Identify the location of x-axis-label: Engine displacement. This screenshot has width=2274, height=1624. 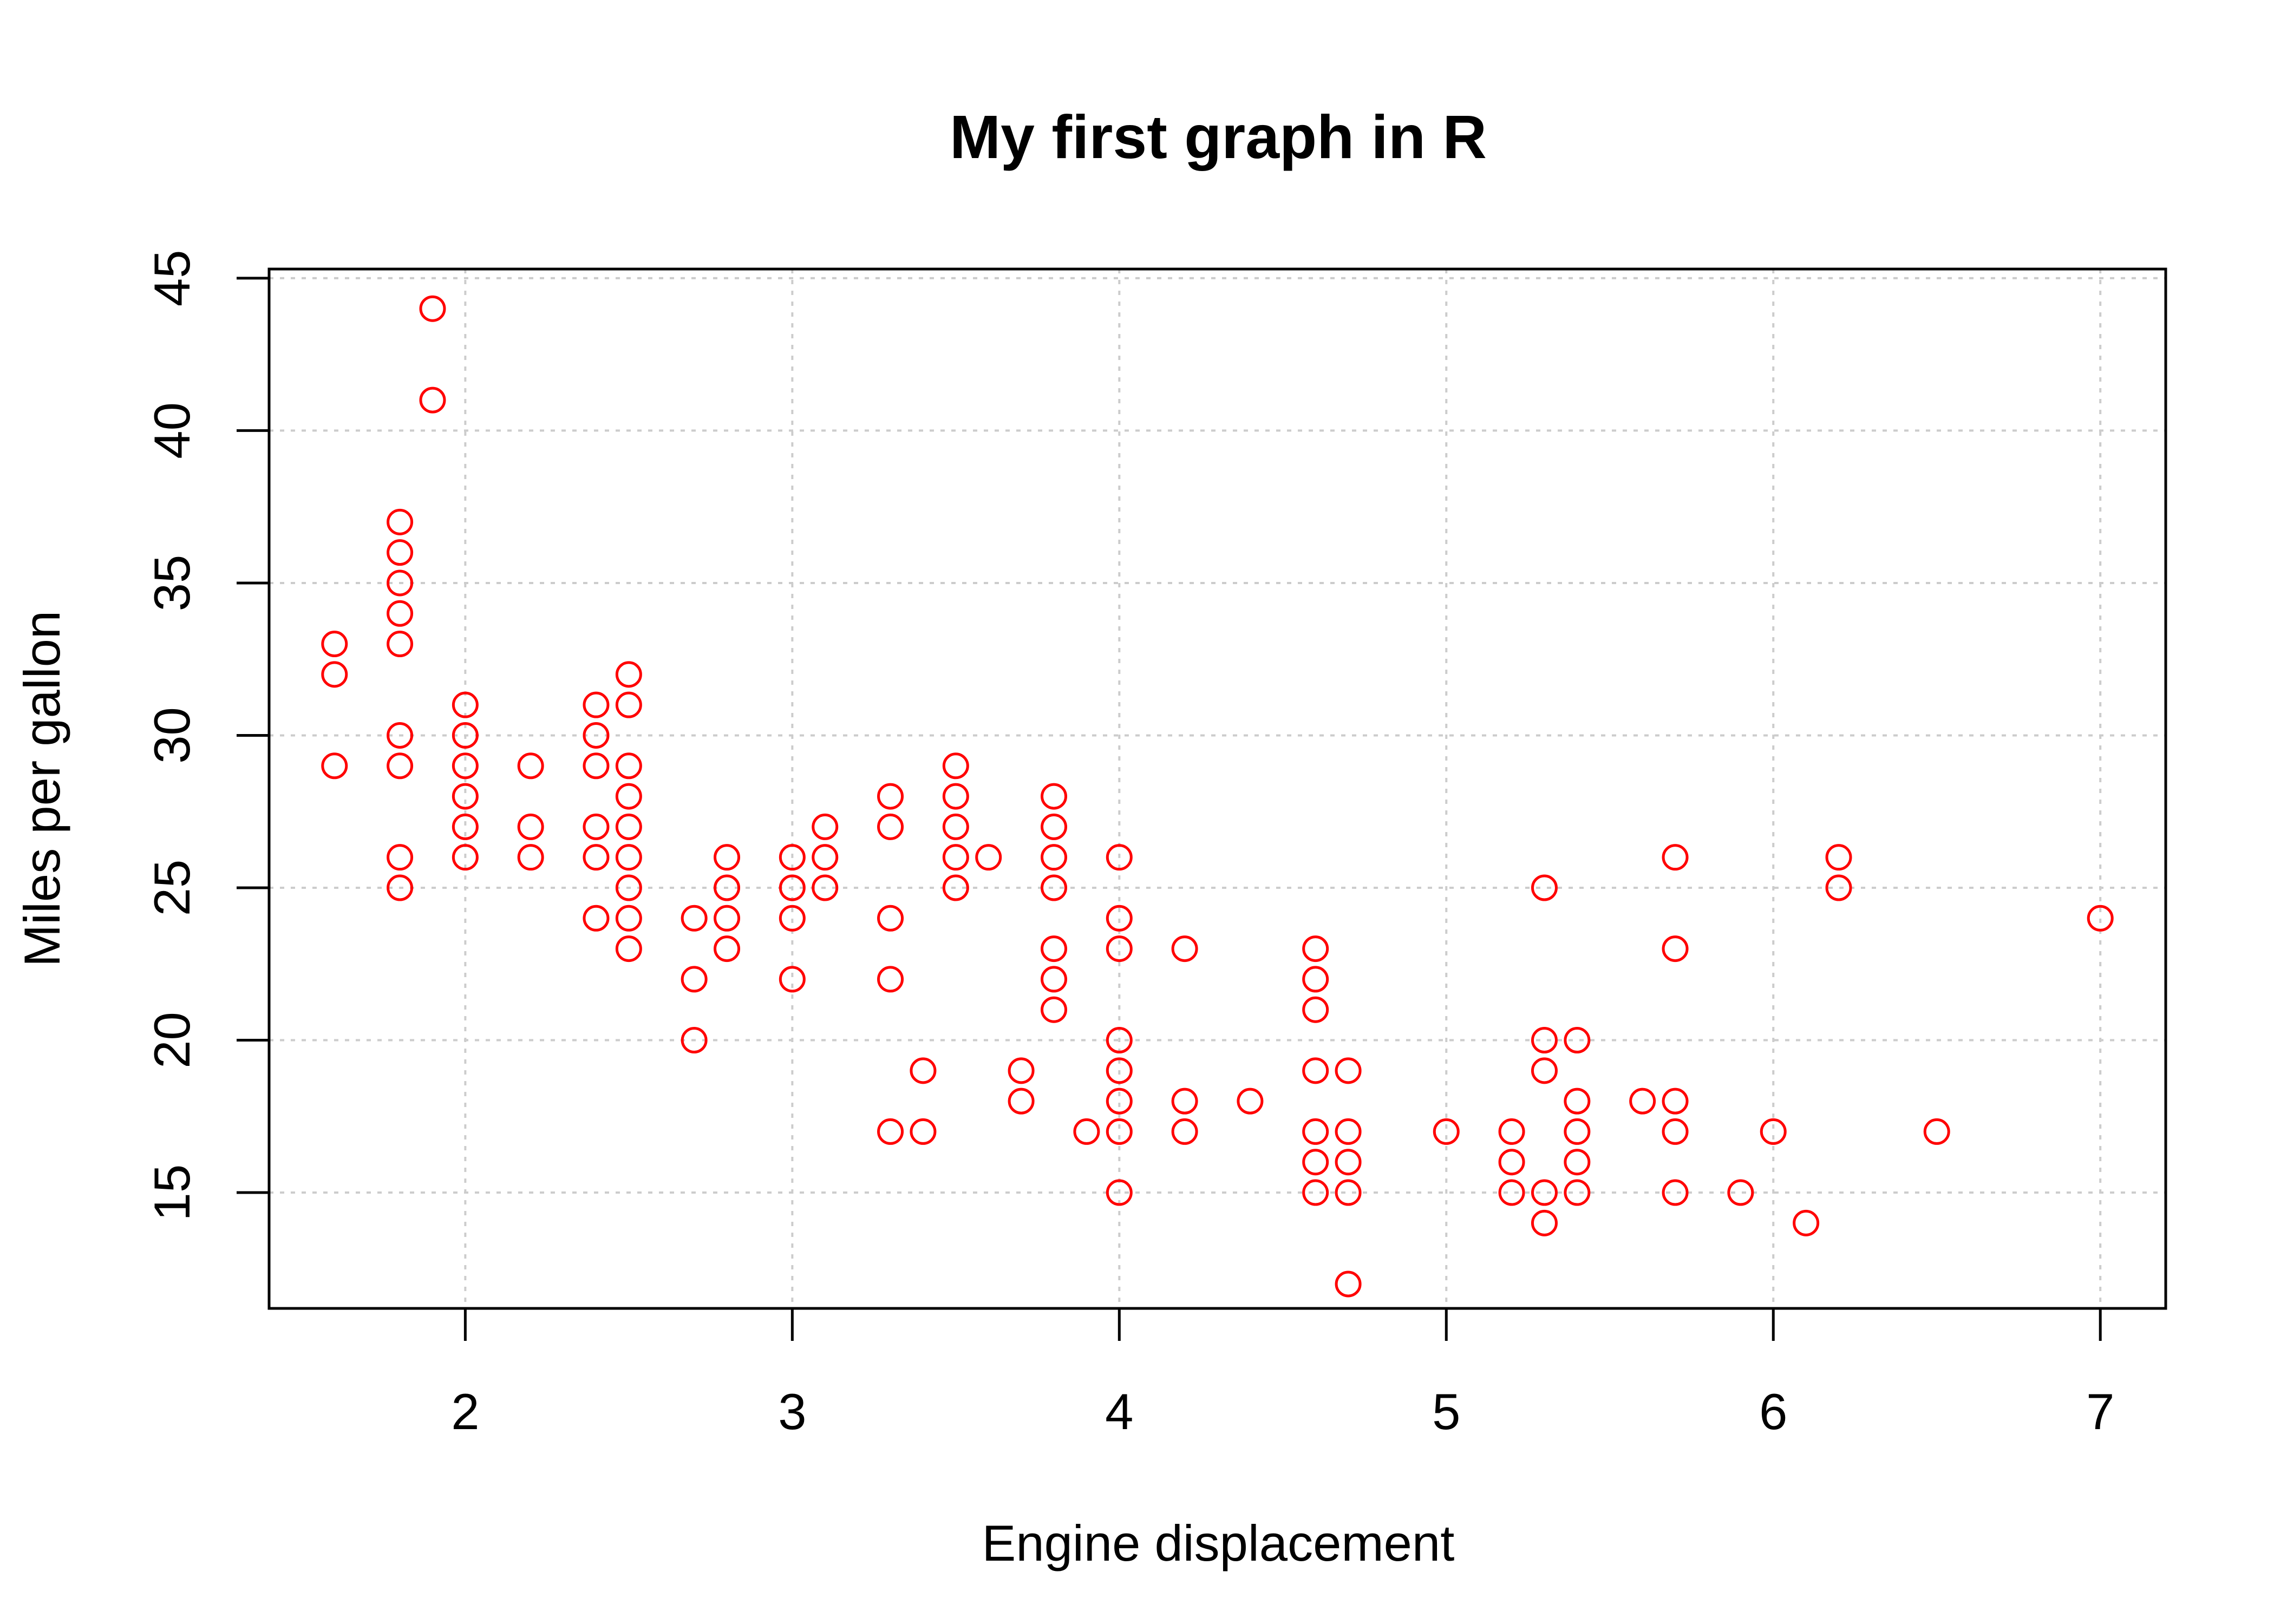
(1219, 1543).